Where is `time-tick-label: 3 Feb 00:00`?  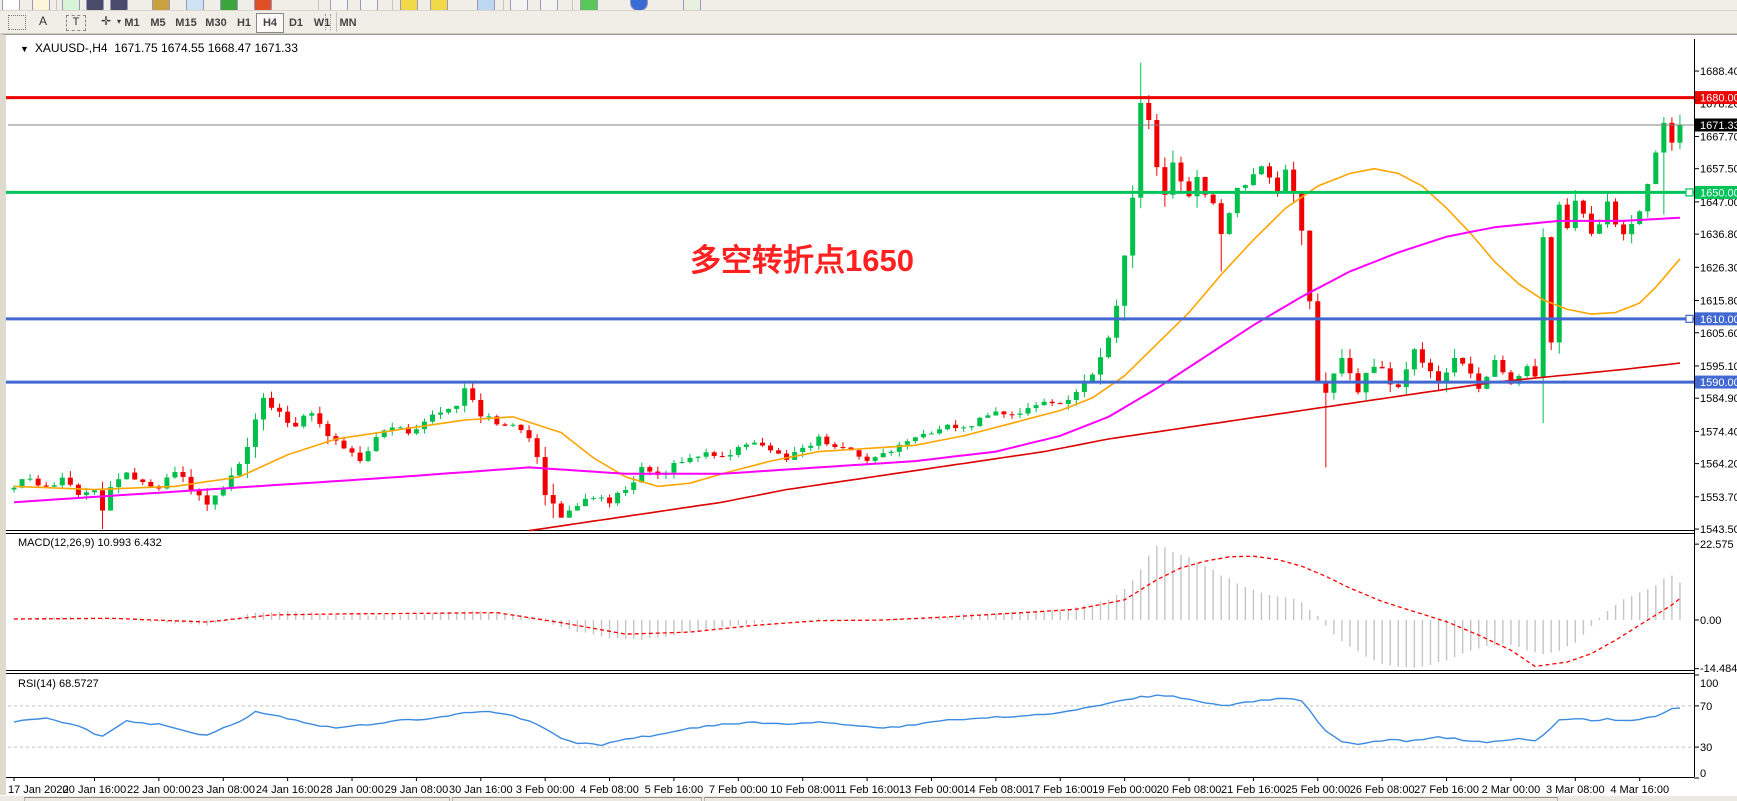 time-tick-label: 3 Feb 00:00 is located at coordinates (545, 790).